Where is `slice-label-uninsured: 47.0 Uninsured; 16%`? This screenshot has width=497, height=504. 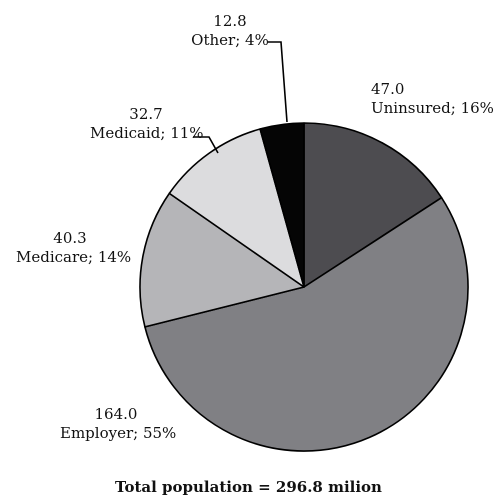
slice-label-uninsured: 47.0 Uninsured; 16% is located at coordinates (432, 99).